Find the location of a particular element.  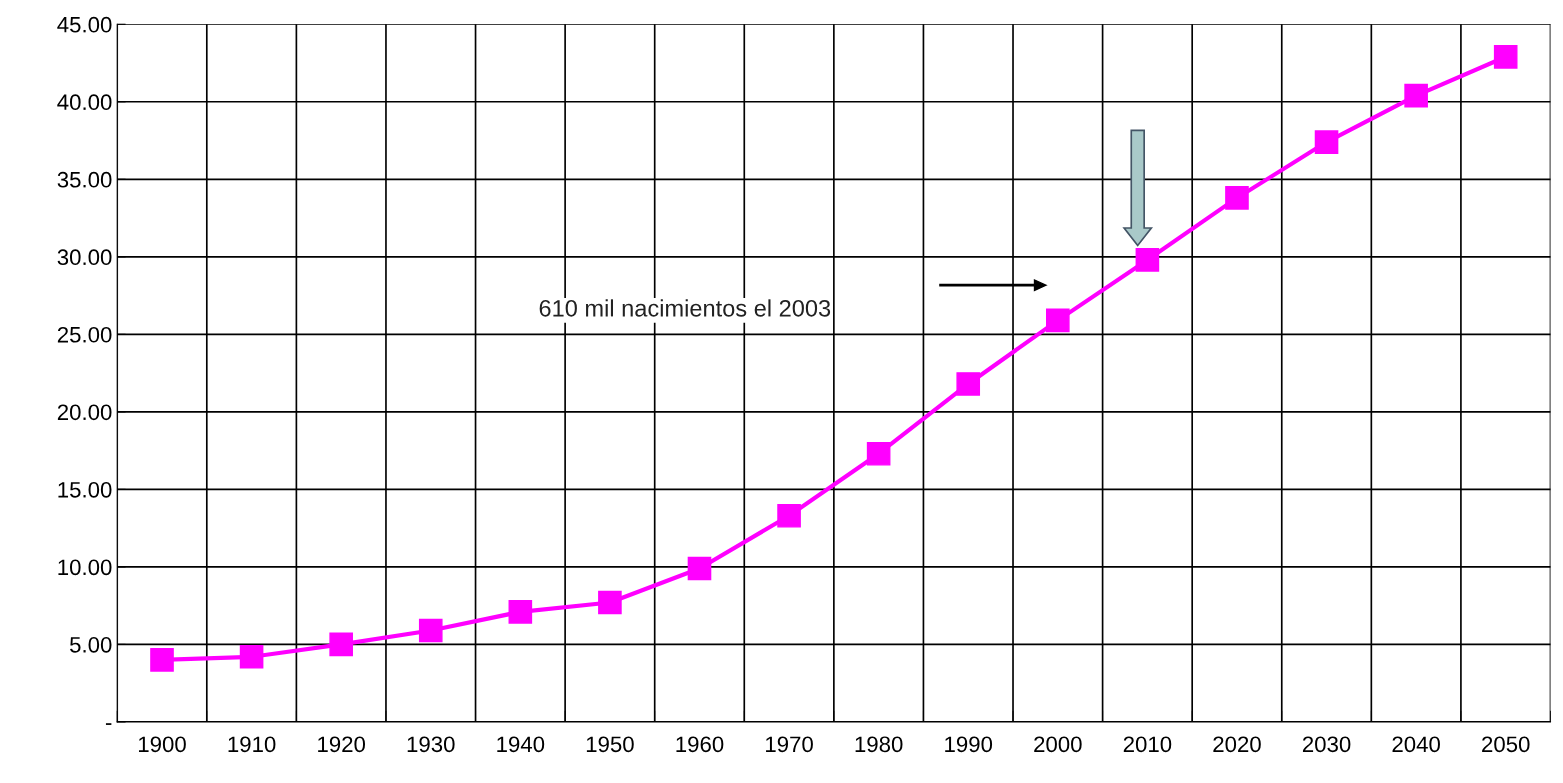

x-tick-label: 1980 is located at coordinates (879, 744).